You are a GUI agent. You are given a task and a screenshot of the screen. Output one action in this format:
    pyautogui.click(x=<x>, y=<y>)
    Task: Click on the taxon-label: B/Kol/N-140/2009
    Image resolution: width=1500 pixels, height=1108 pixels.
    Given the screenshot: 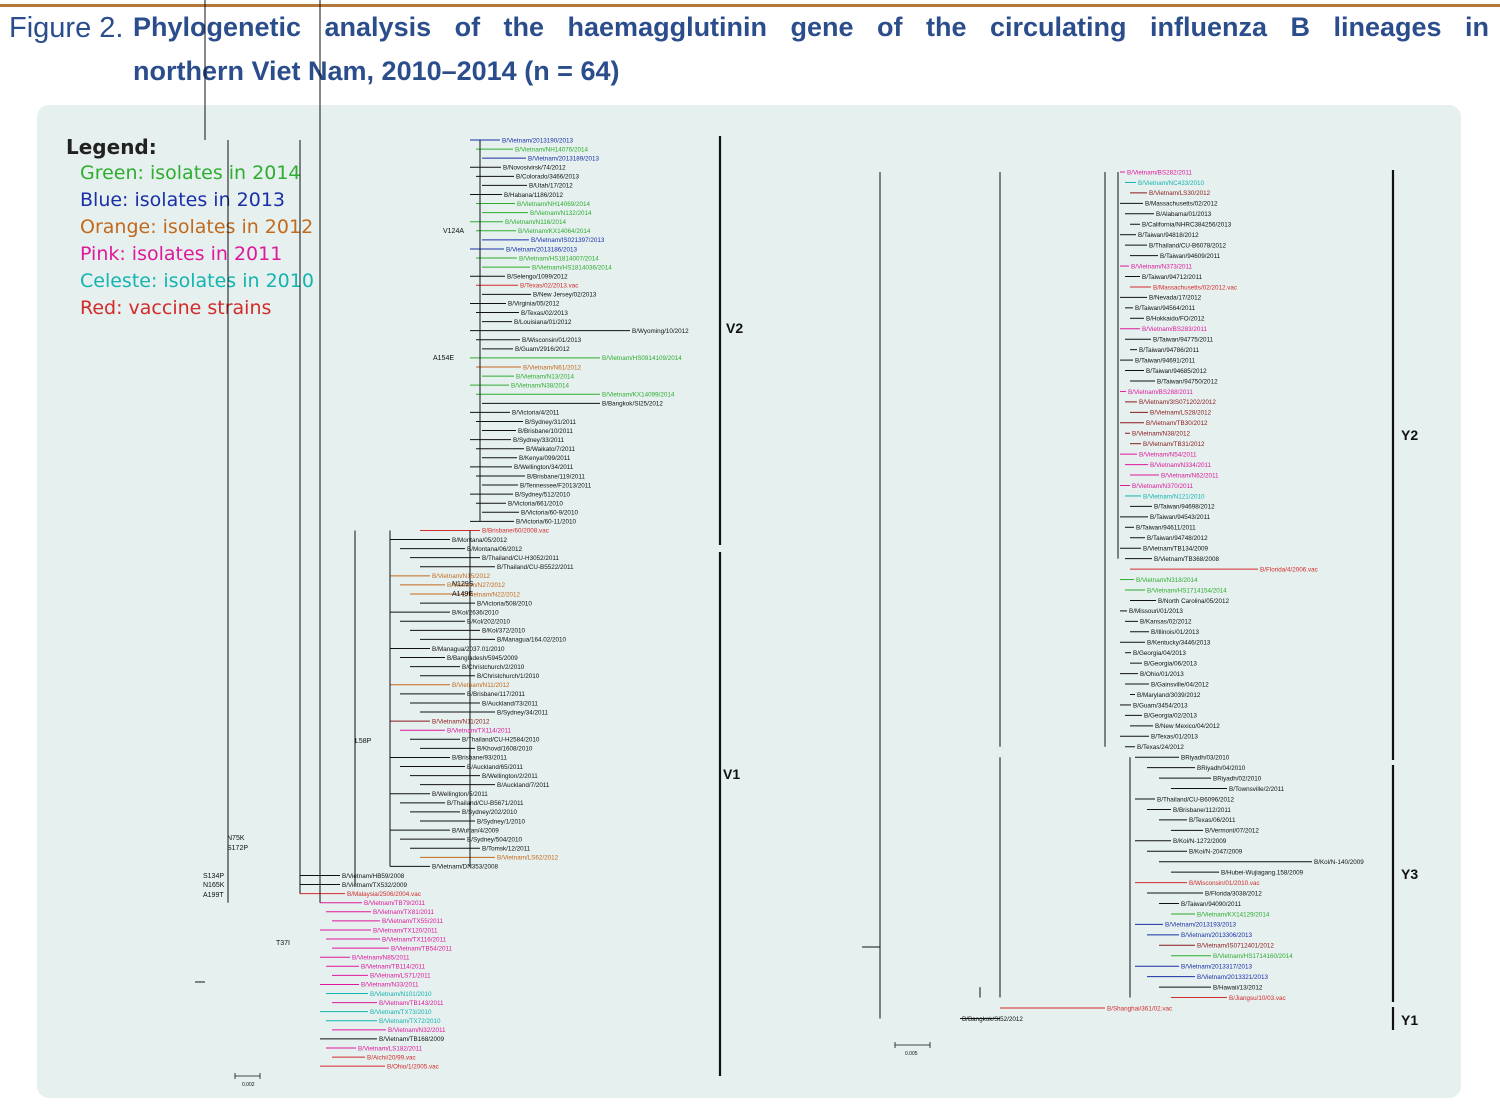 What is the action you would take?
    pyautogui.click(x=1339, y=862)
    